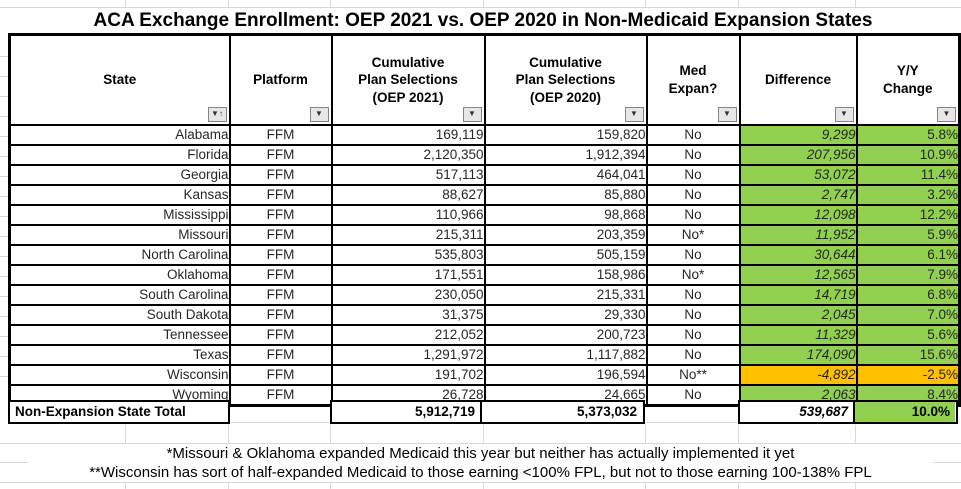 The image size is (961, 489). What do you see at coordinates (565, 374) in the screenshot?
I see `cell-oep2020: 196,594` at bounding box center [565, 374].